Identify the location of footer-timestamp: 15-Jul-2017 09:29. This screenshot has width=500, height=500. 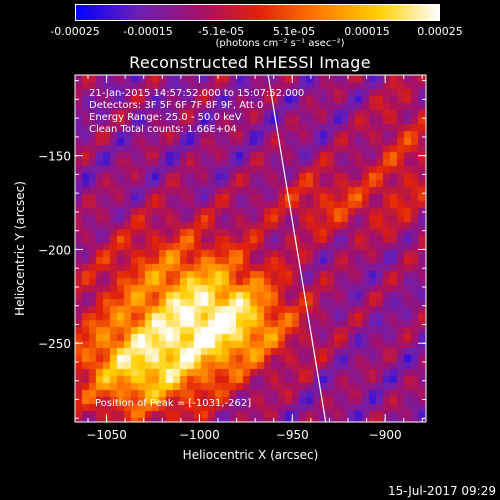
(441, 491).